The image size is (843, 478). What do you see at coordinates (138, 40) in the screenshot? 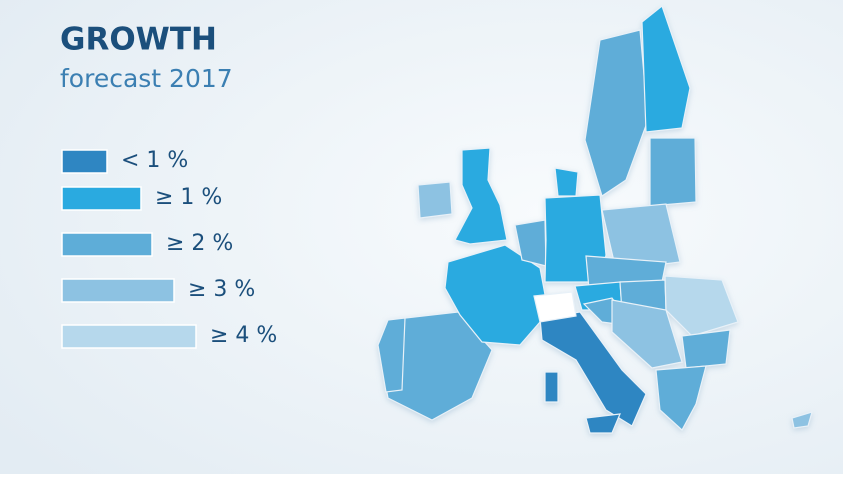
I see `title: GROWTH` at bounding box center [138, 40].